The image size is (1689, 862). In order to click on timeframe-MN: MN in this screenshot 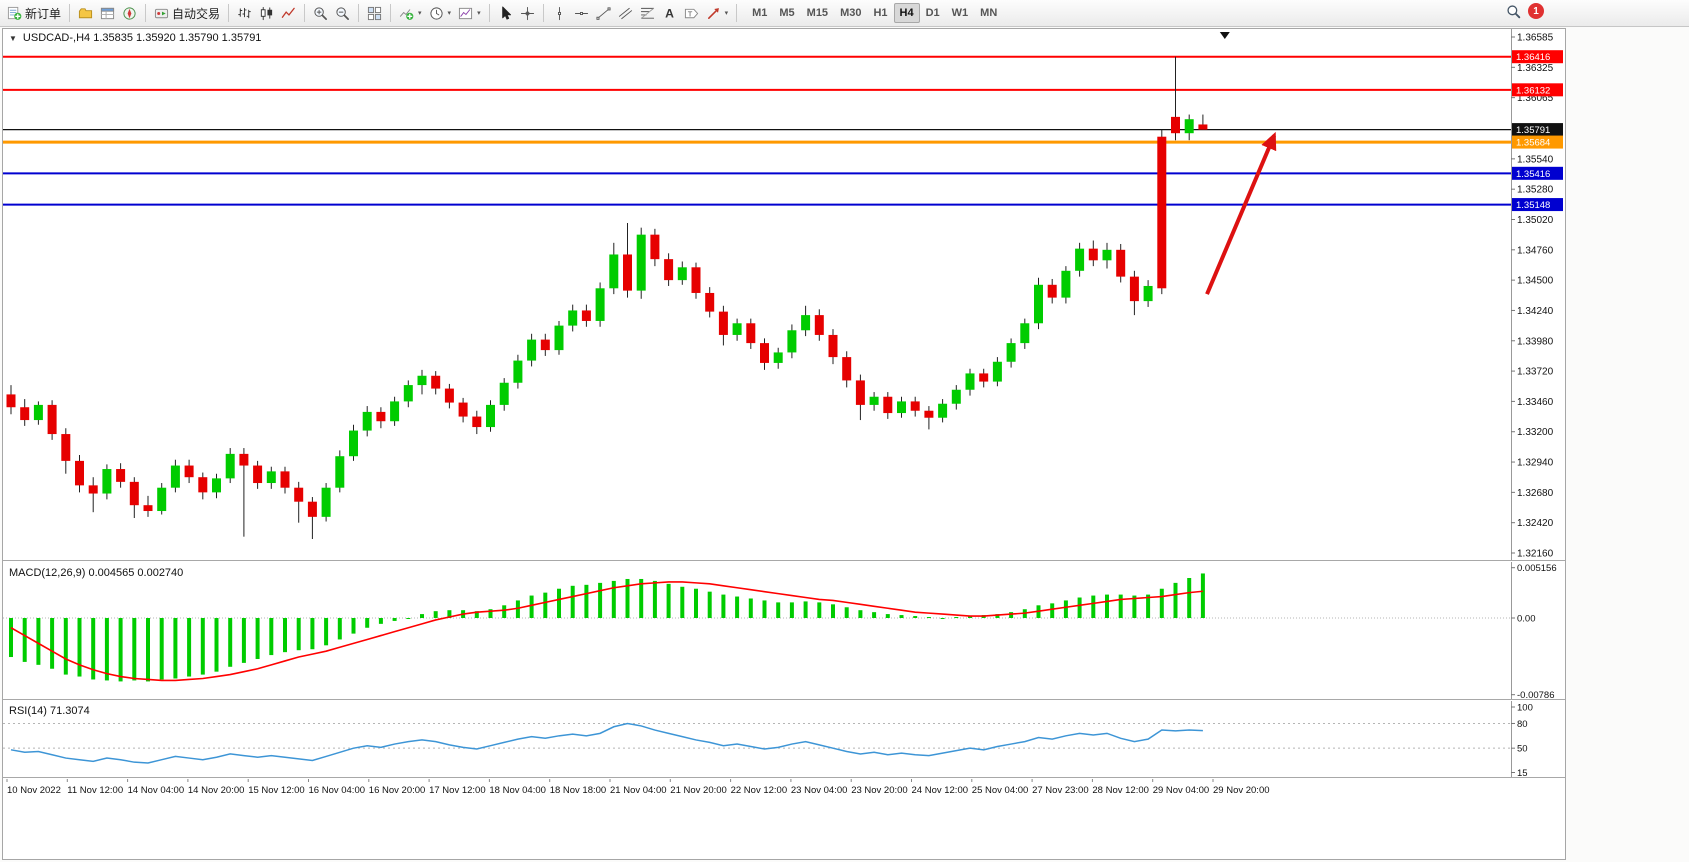, I will do `click(989, 13)`.